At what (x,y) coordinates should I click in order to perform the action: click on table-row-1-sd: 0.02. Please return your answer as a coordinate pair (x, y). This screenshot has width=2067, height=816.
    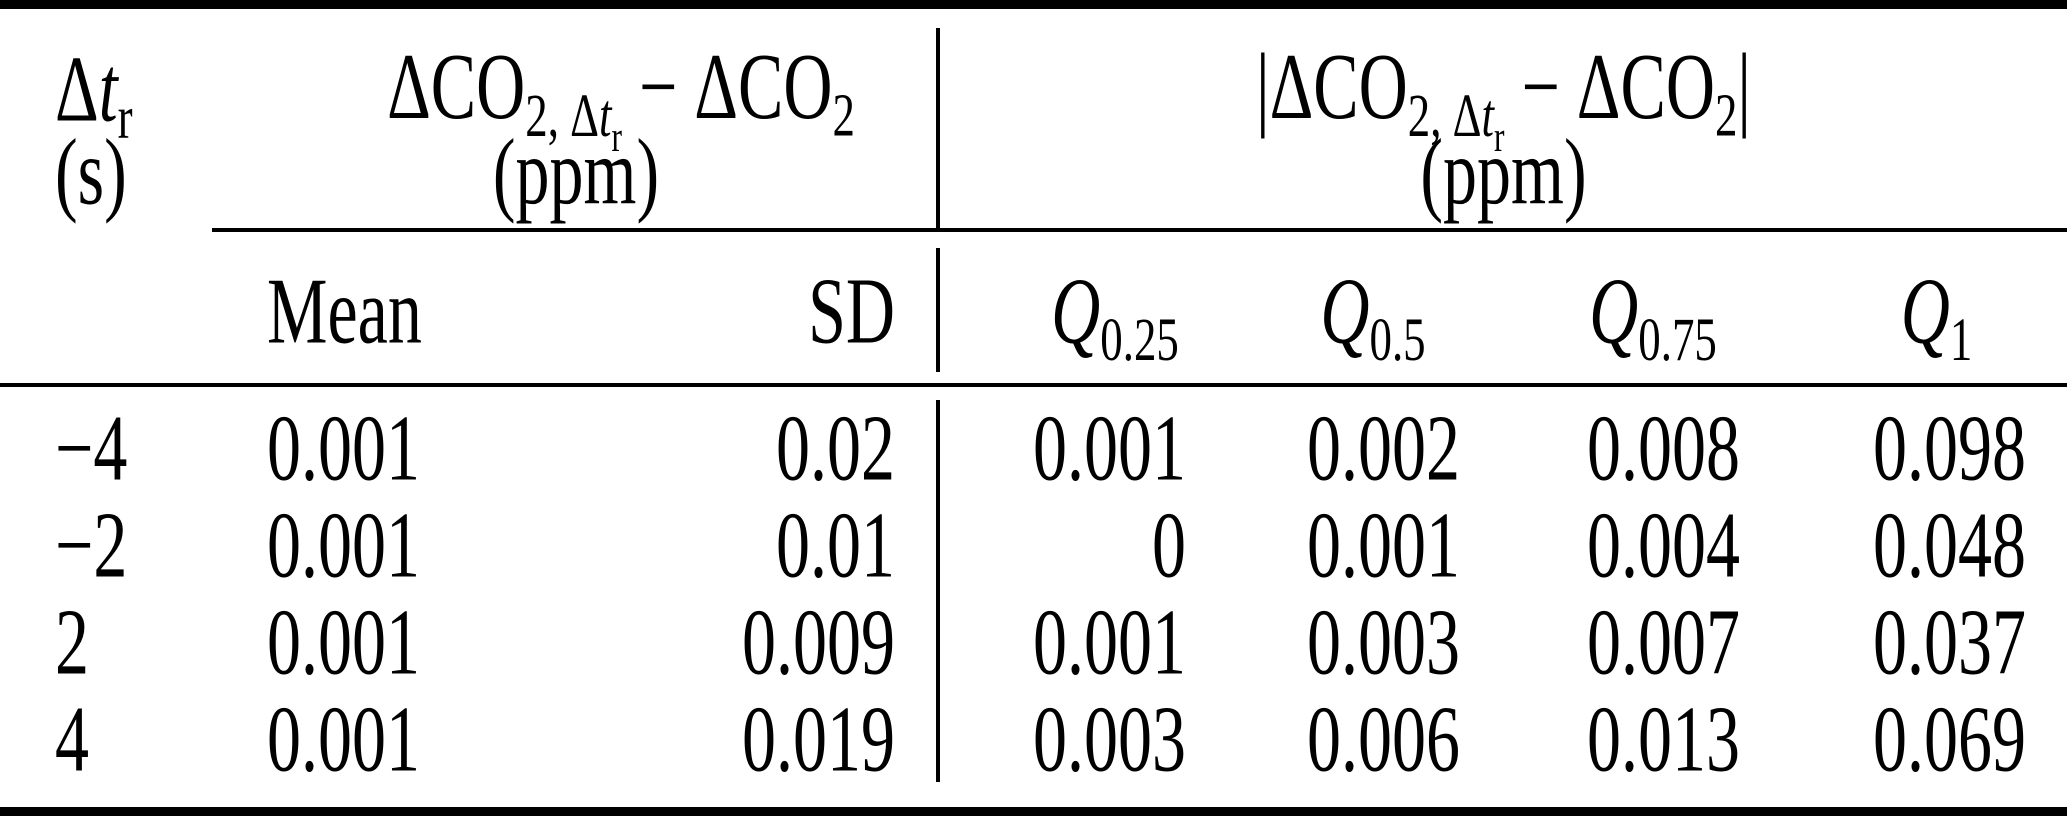
    Looking at the image, I should click on (780, 448).